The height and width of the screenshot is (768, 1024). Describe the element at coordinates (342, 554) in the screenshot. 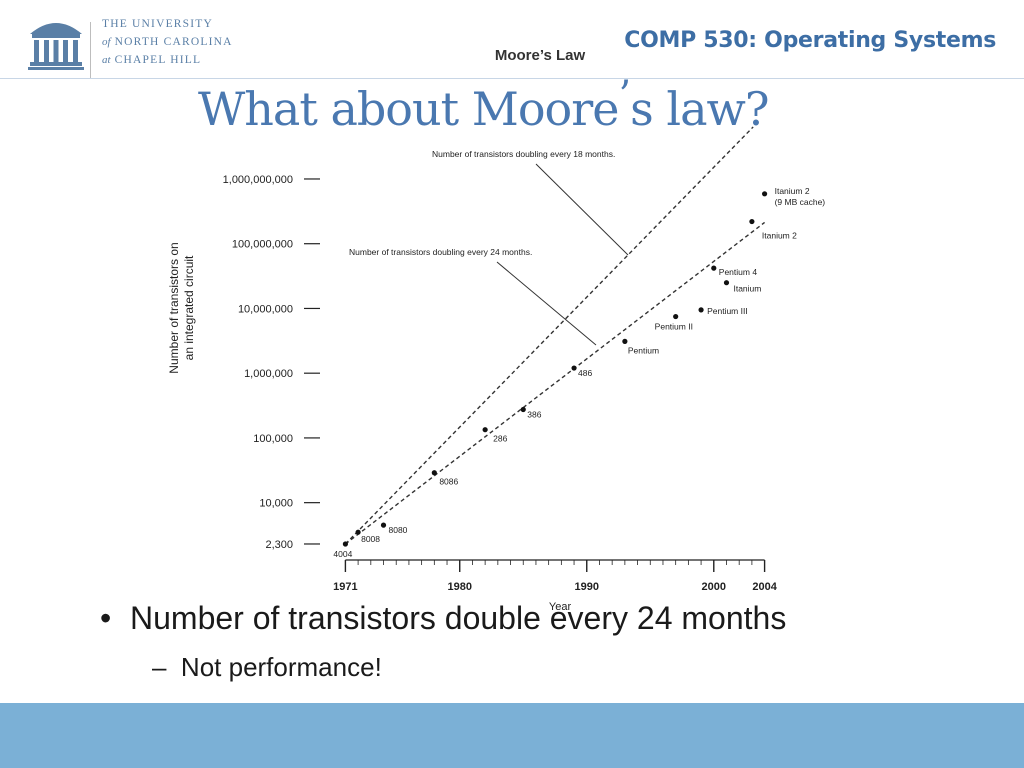

I see `data-point-label: 4004` at that location.